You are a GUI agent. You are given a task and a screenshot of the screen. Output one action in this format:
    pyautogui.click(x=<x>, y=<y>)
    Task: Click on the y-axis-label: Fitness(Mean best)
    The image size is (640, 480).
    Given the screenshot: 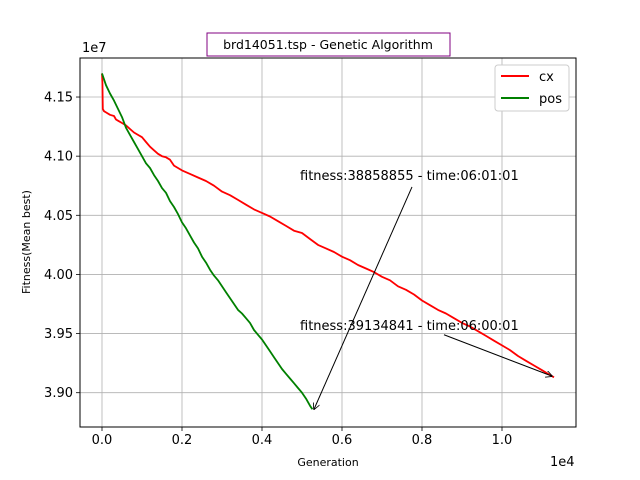 What is the action you would take?
    pyautogui.click(x=26, y=242)
    